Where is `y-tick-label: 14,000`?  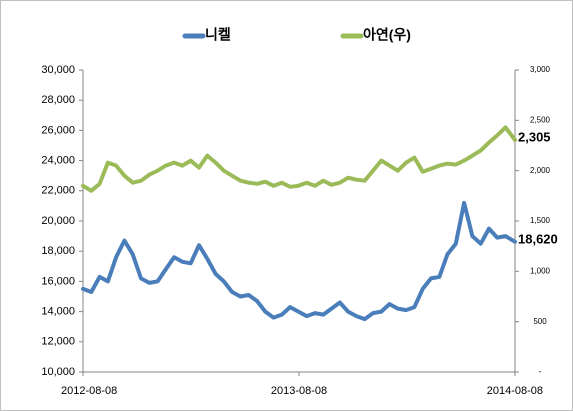
y-tick-label: 14,000 is located at coordinates (58, 312).